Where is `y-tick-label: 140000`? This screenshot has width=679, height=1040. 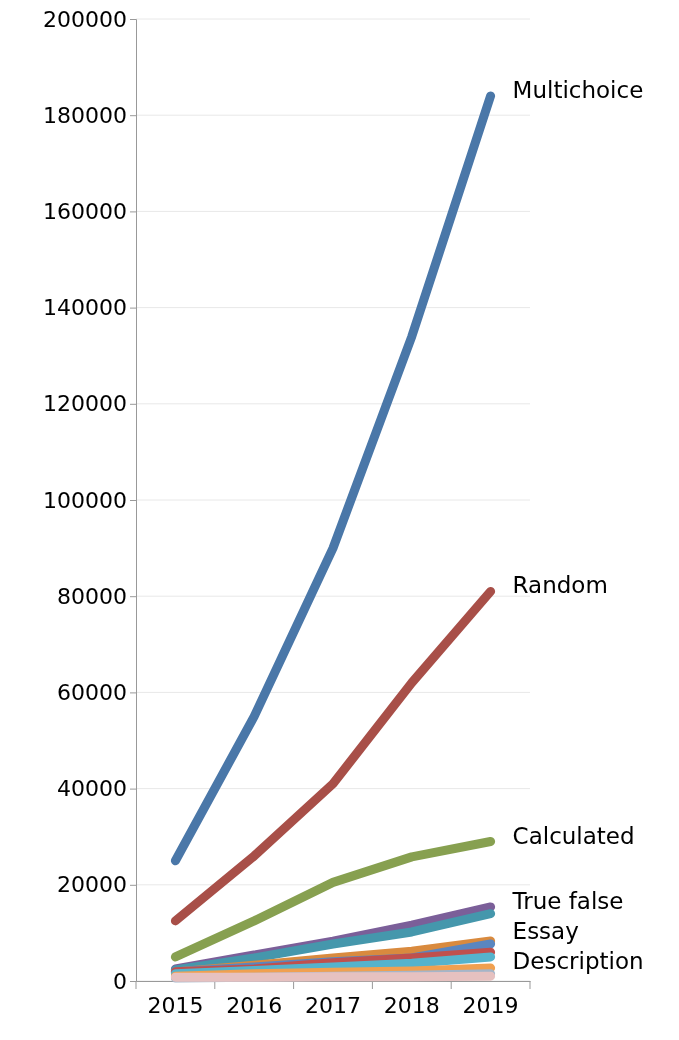
y-tick-label: 140000 is located at coordinates (85, 308).